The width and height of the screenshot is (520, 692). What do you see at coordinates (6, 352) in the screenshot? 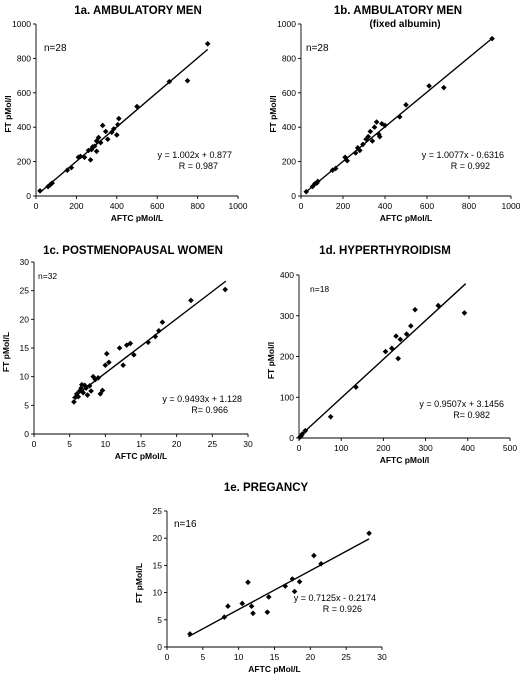
I see `y-axis-label: FT pMol/L` at bounding box center [6, 352].